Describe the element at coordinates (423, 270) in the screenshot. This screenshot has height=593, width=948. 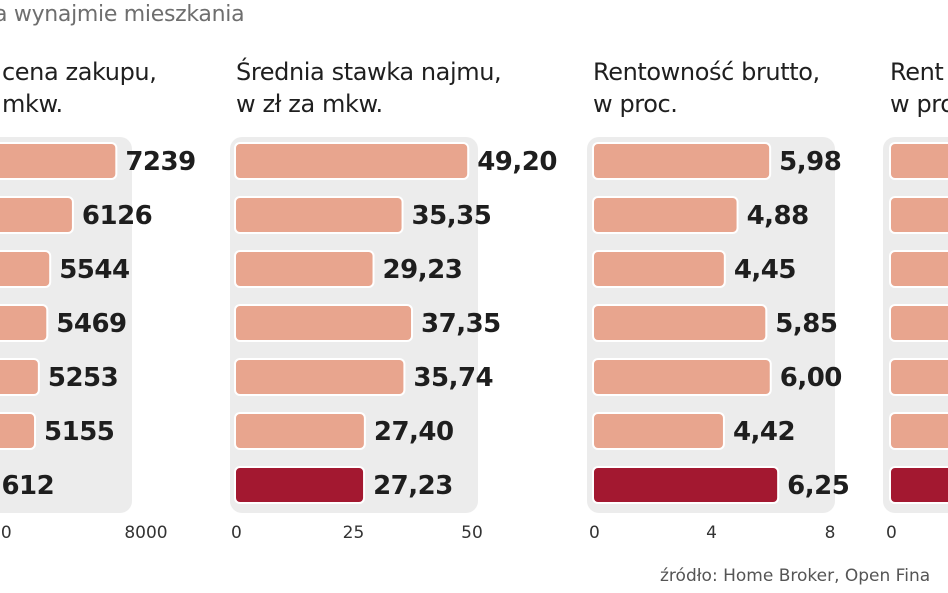
I see `data-label-p2-3: 29,23` at that location.